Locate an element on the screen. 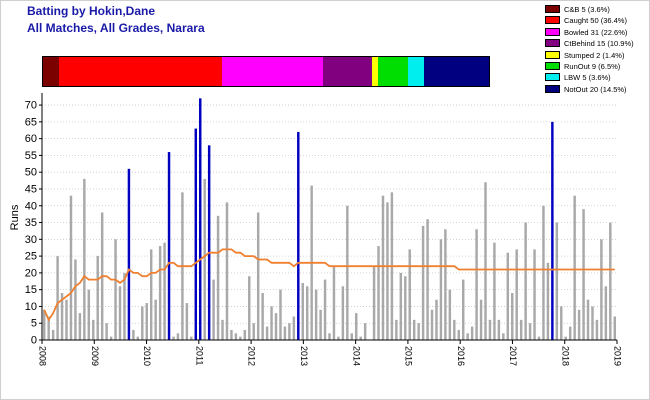  y-tick-label: 30 is located at coordinates (31, 240).